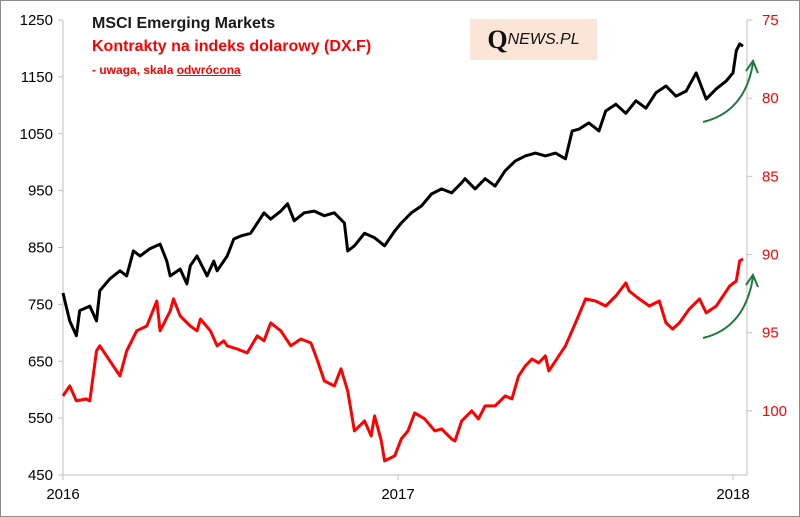 The image size is (800, 517). Describe the element at coordinates (770, 255) in the screenshot. I see `right-tick-label: 90` at that location.